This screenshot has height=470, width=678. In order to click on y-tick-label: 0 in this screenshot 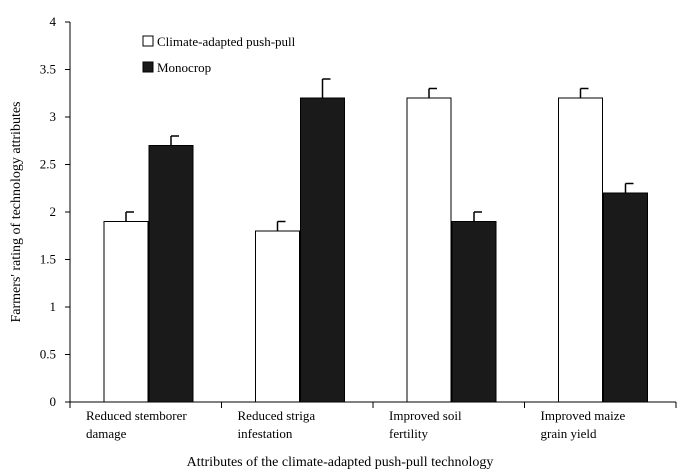, I will do `click(53, 401)`.